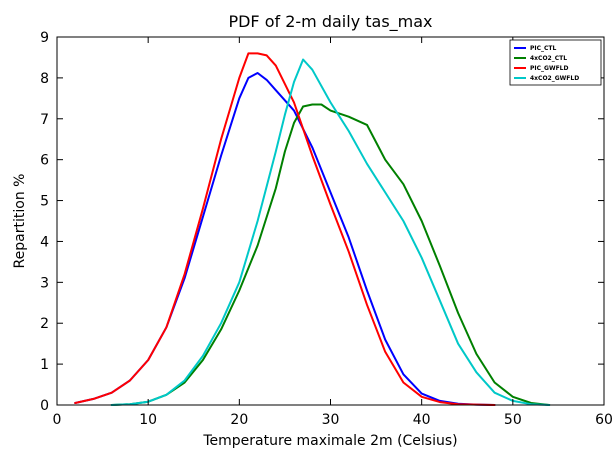  I want to click on chart-title: PDF of 2-m daily tas_max, so click(330, 22).